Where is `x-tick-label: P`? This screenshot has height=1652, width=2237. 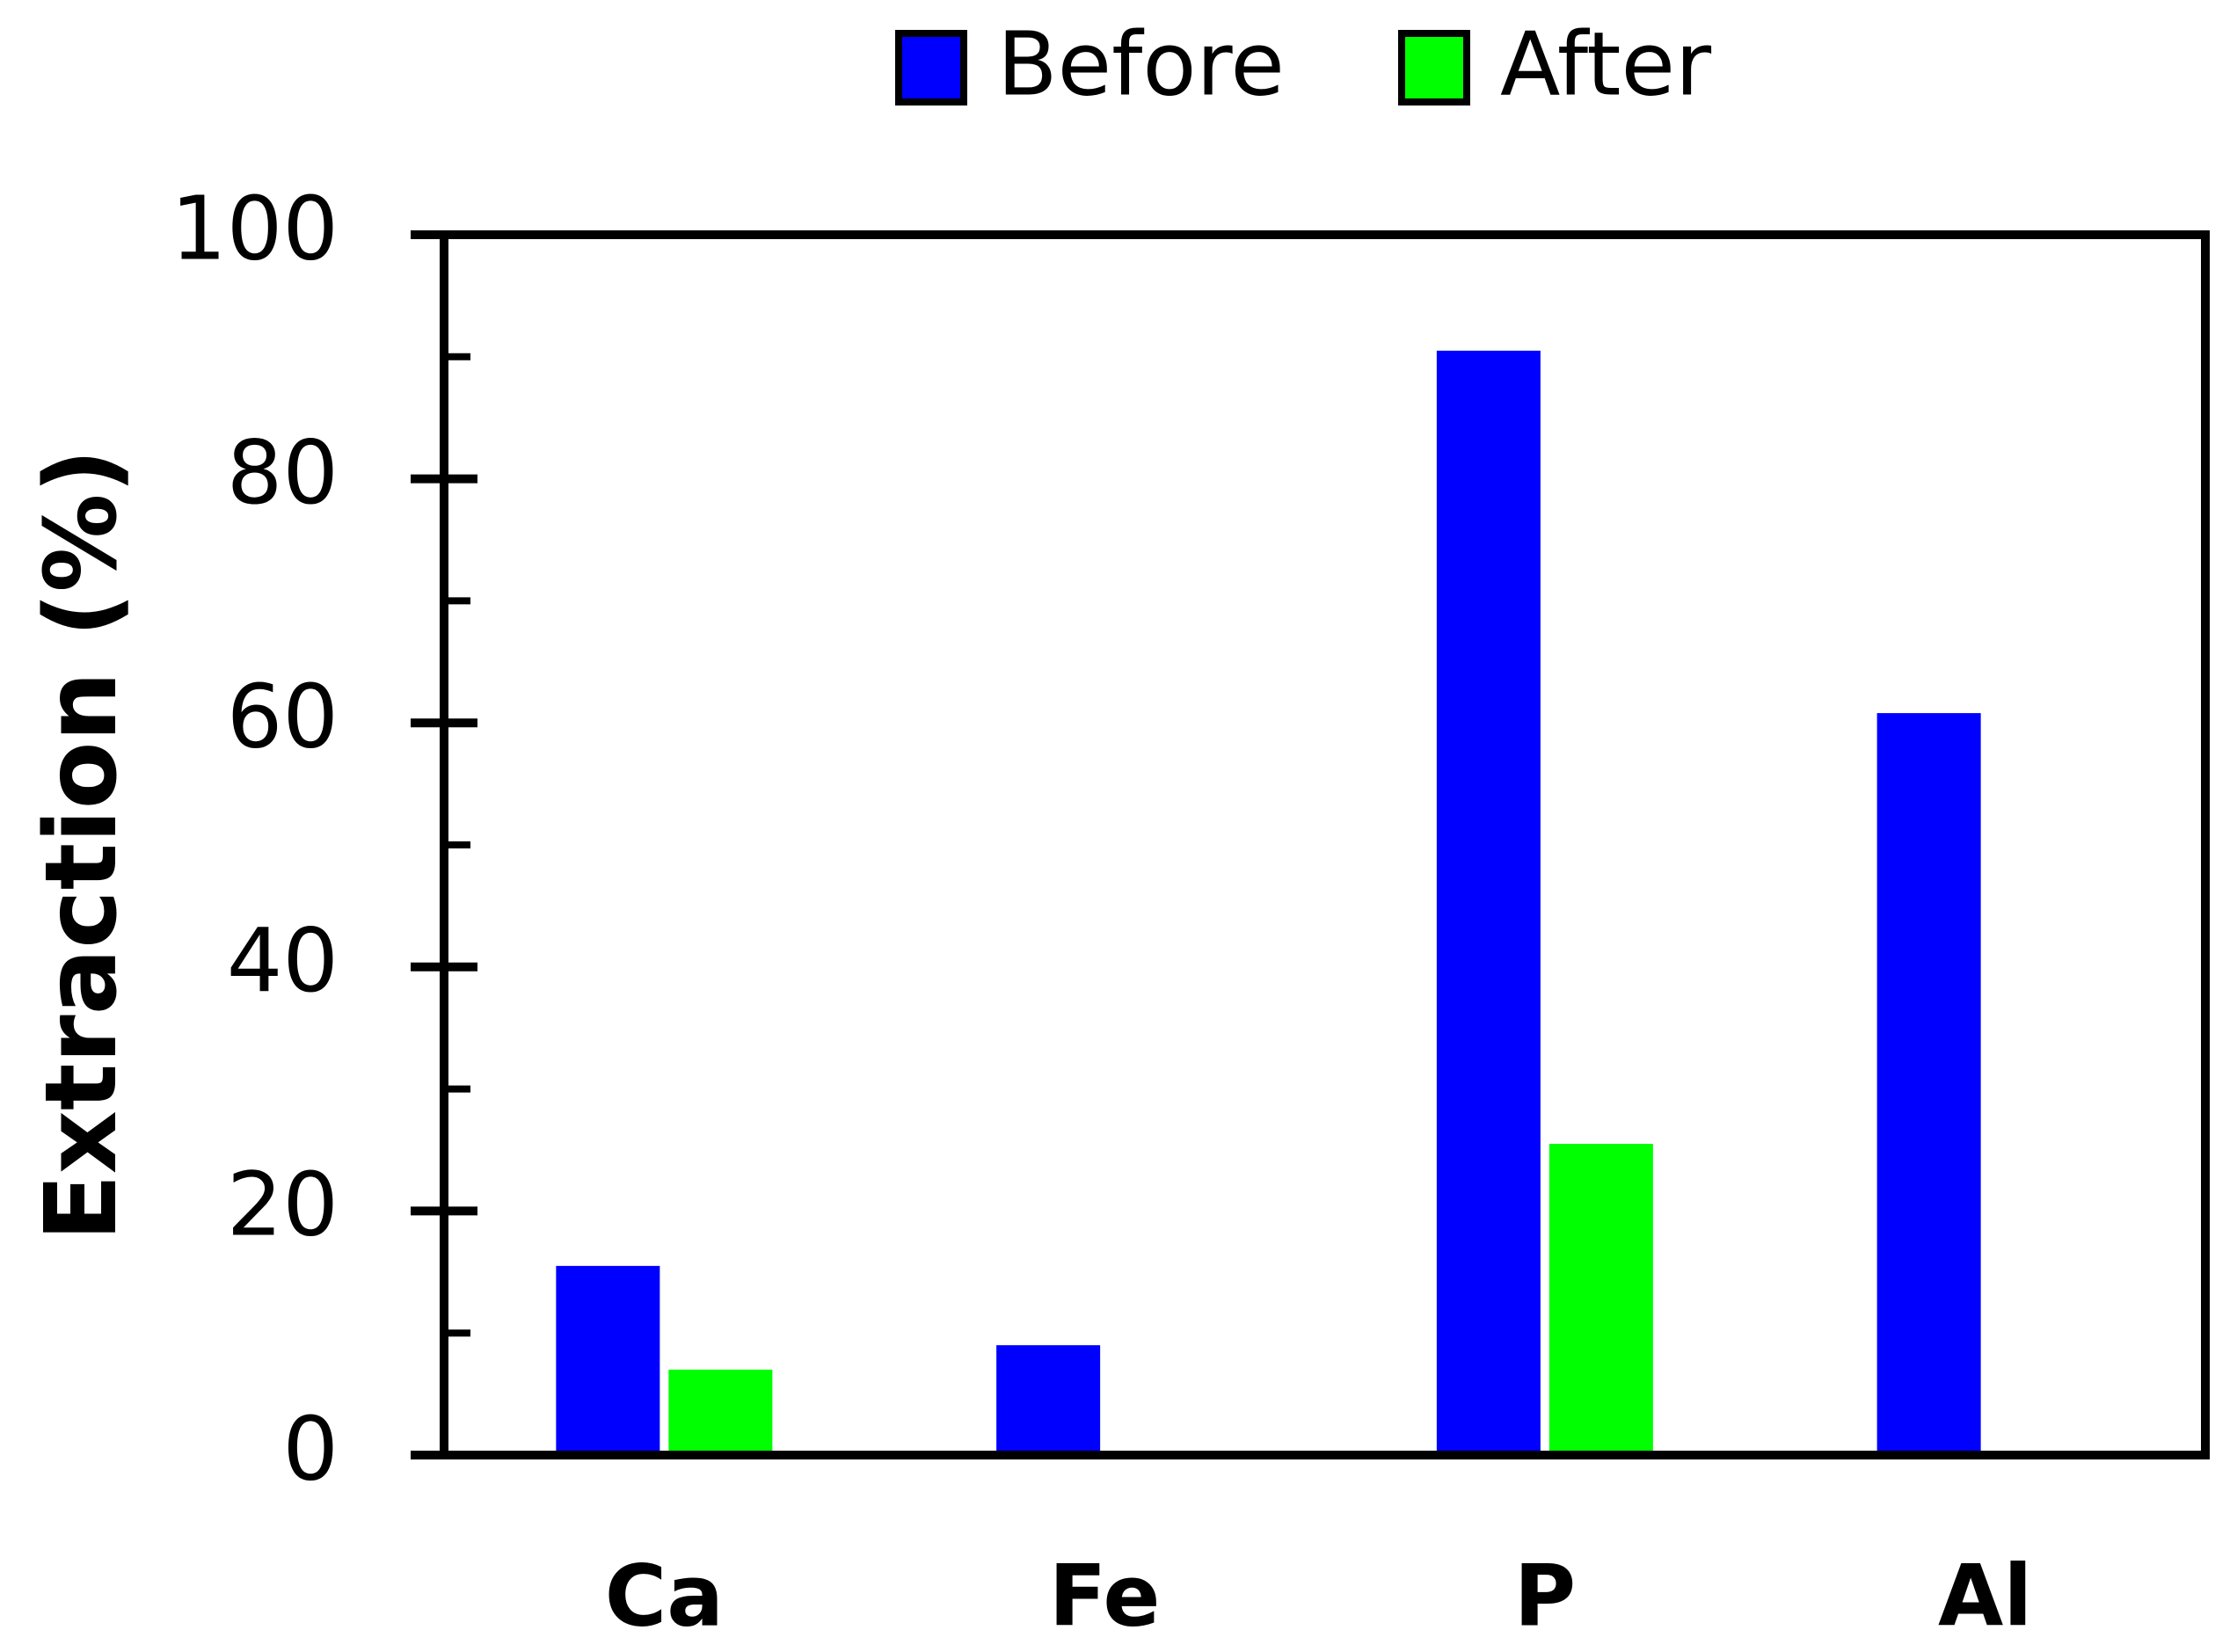 x-tick-label: P is located at coordinates (1545, 1595).